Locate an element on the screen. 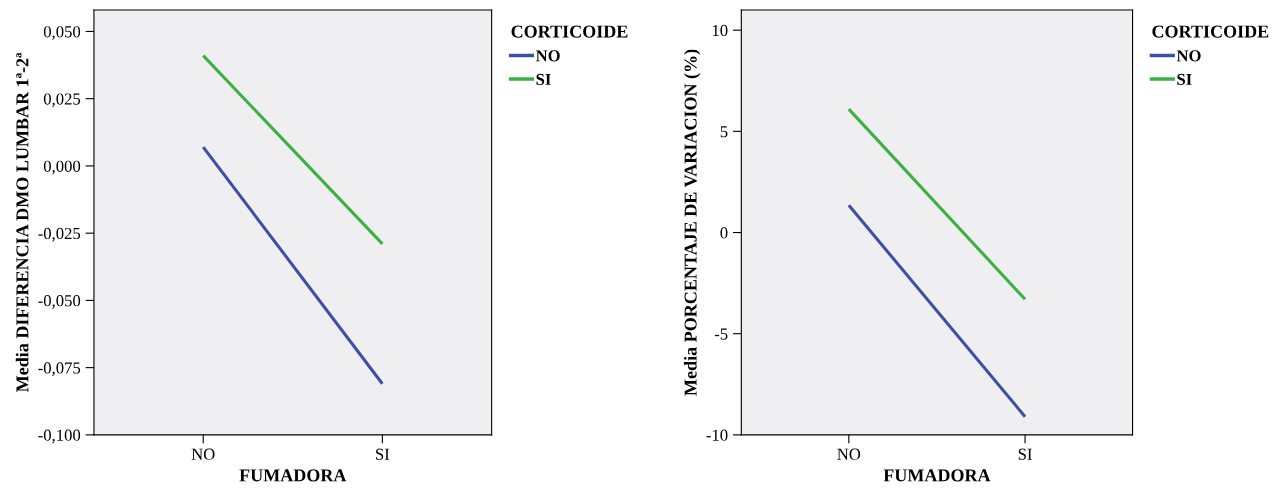  y-axis-title: Media DIFERENCIA DMO LUMBAR 1ª-2ª is located at coordinates (22, 222).